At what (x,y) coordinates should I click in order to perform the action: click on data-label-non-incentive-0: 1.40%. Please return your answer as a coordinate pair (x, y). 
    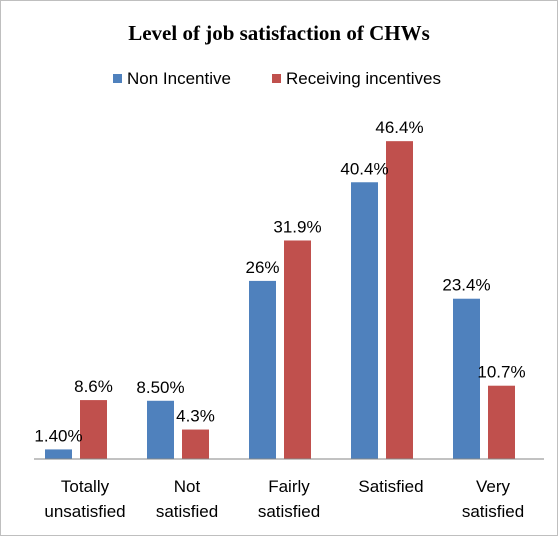
    Looking at the image, I should click on (58, 435).